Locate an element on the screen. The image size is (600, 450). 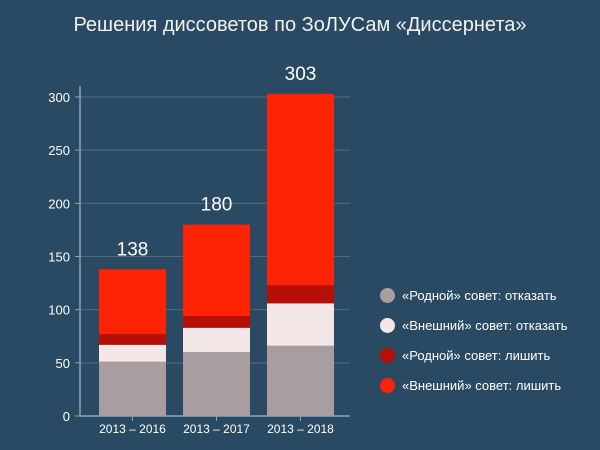
y-tick-label: 200 is located at coordinates (59, 203).